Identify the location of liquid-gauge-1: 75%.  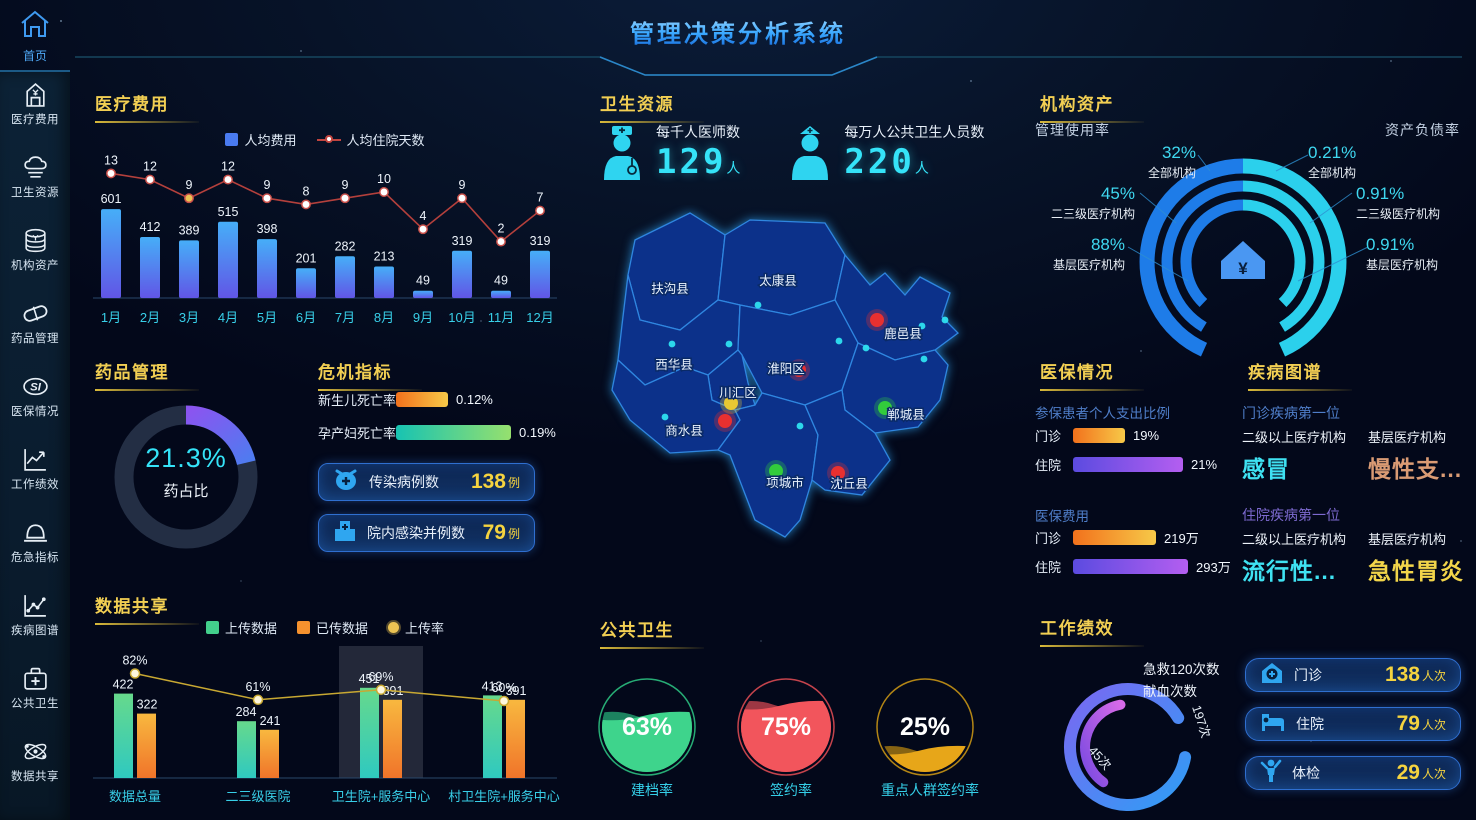
(786, 729).